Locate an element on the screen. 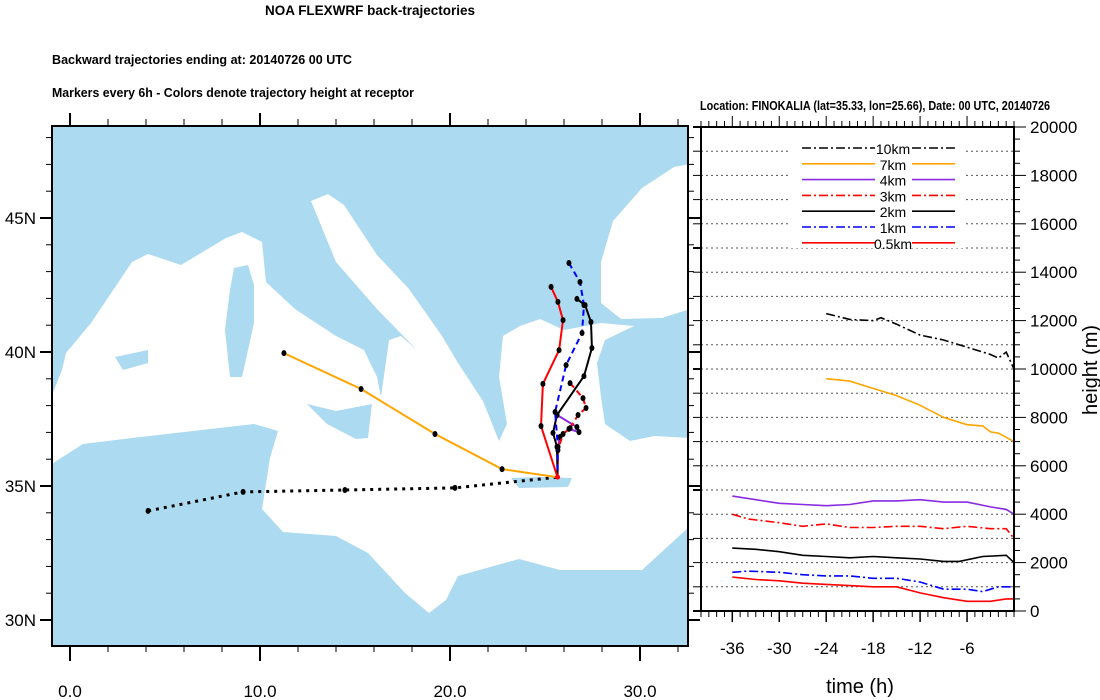 This screenshot has height=700, width=1100. lat-tick-label: 35N is located at coordinates (20, 486).